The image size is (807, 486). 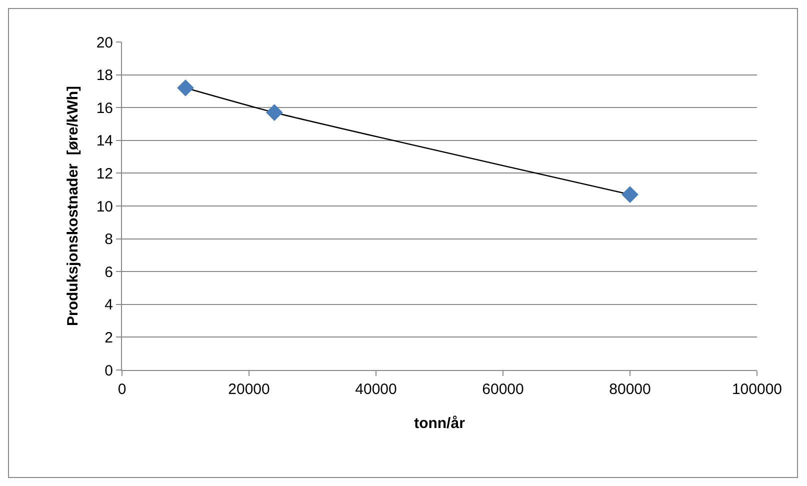 I want to click on x-tick-label: 80000, so click(x=630, y=389).